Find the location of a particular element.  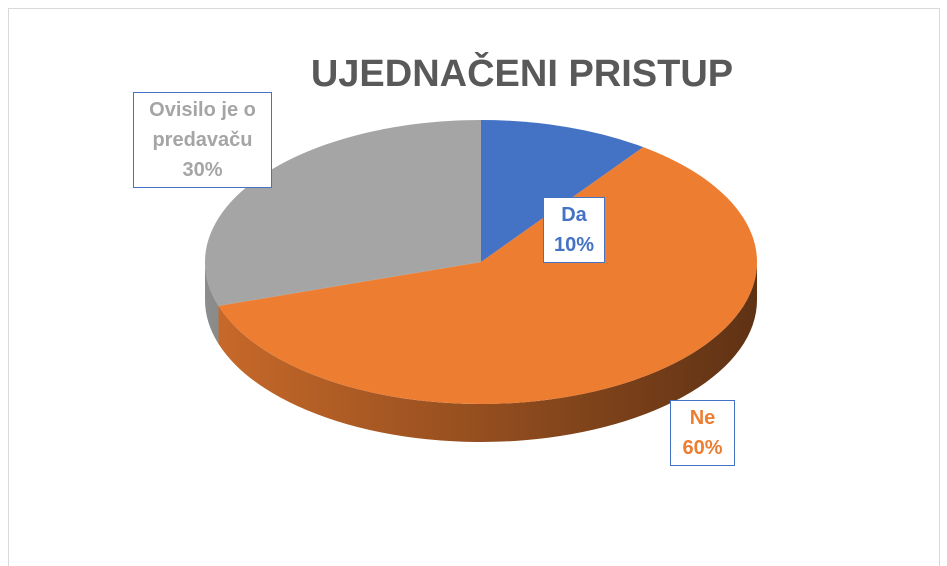

chart-title: UJEDNAČENI PRISTUP is located at coordinates (522, 72).